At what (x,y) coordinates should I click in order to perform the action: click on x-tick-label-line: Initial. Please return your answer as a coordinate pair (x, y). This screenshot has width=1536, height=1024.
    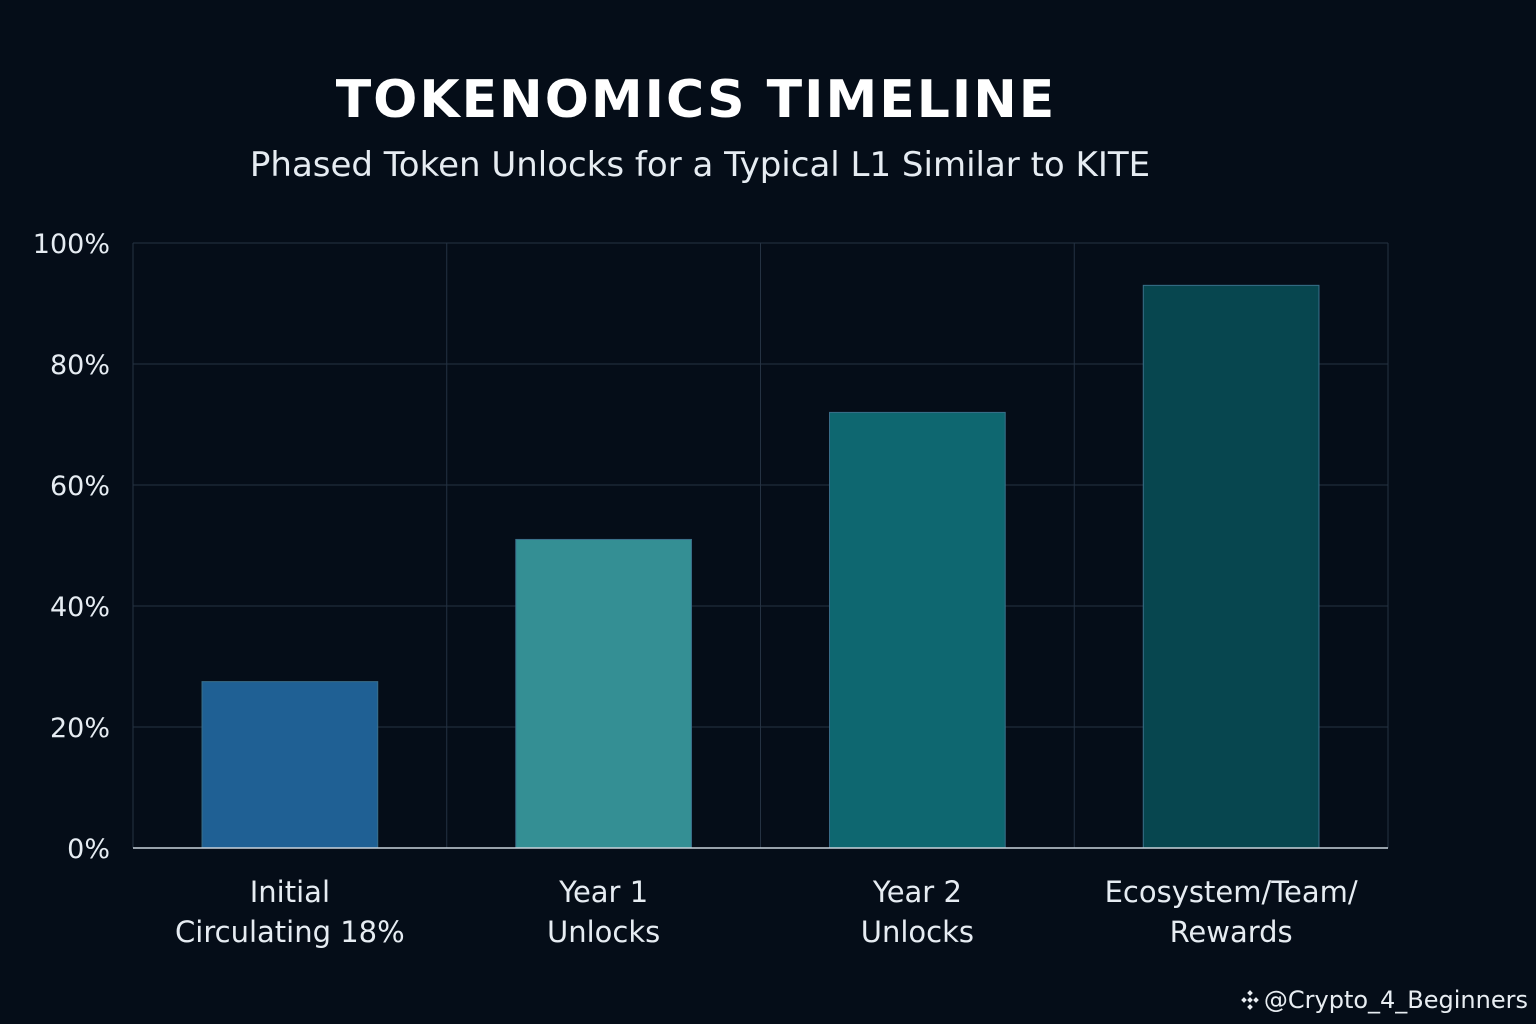
    Looking at the image, I should click on (290, 892).